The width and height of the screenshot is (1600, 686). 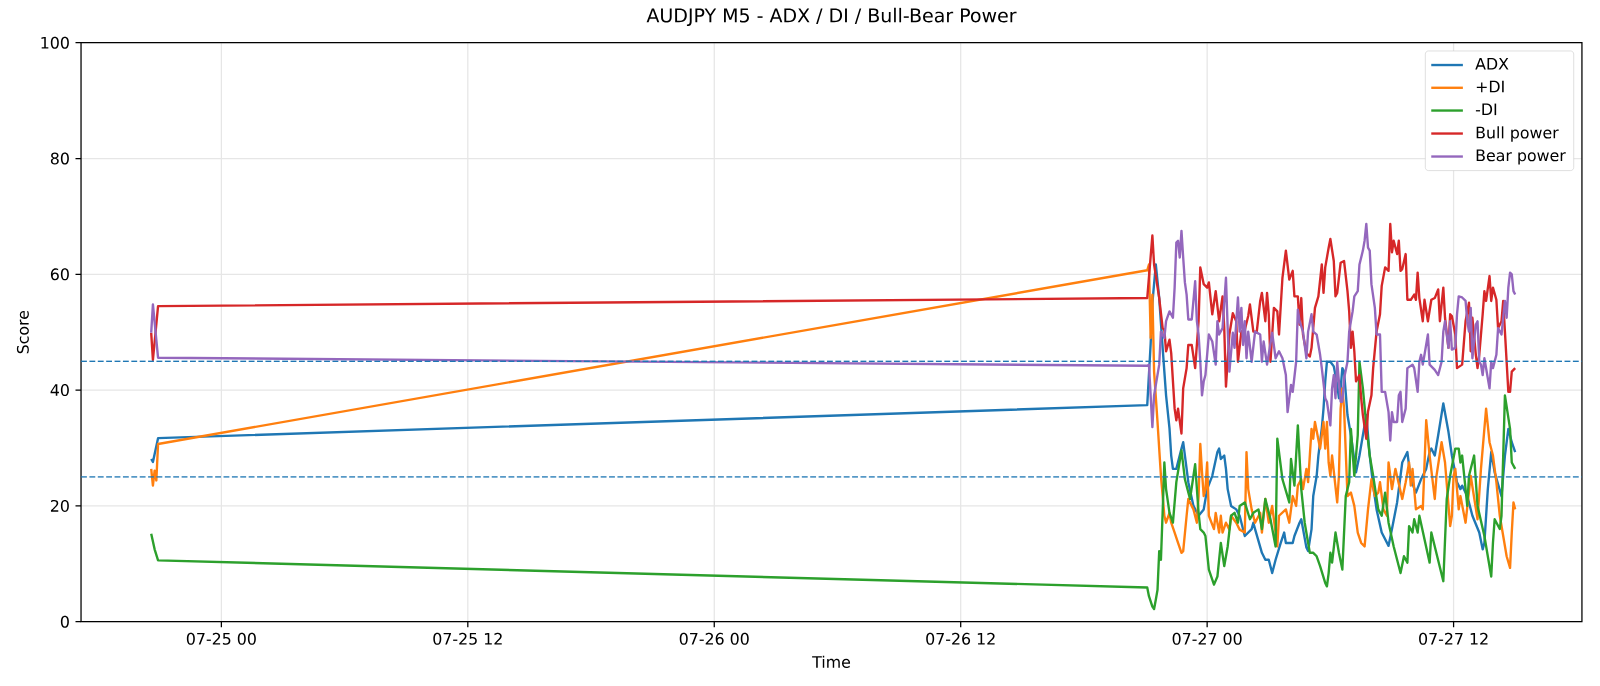 I want to click on legend-label: ADX, so click(x=1492, y=64).